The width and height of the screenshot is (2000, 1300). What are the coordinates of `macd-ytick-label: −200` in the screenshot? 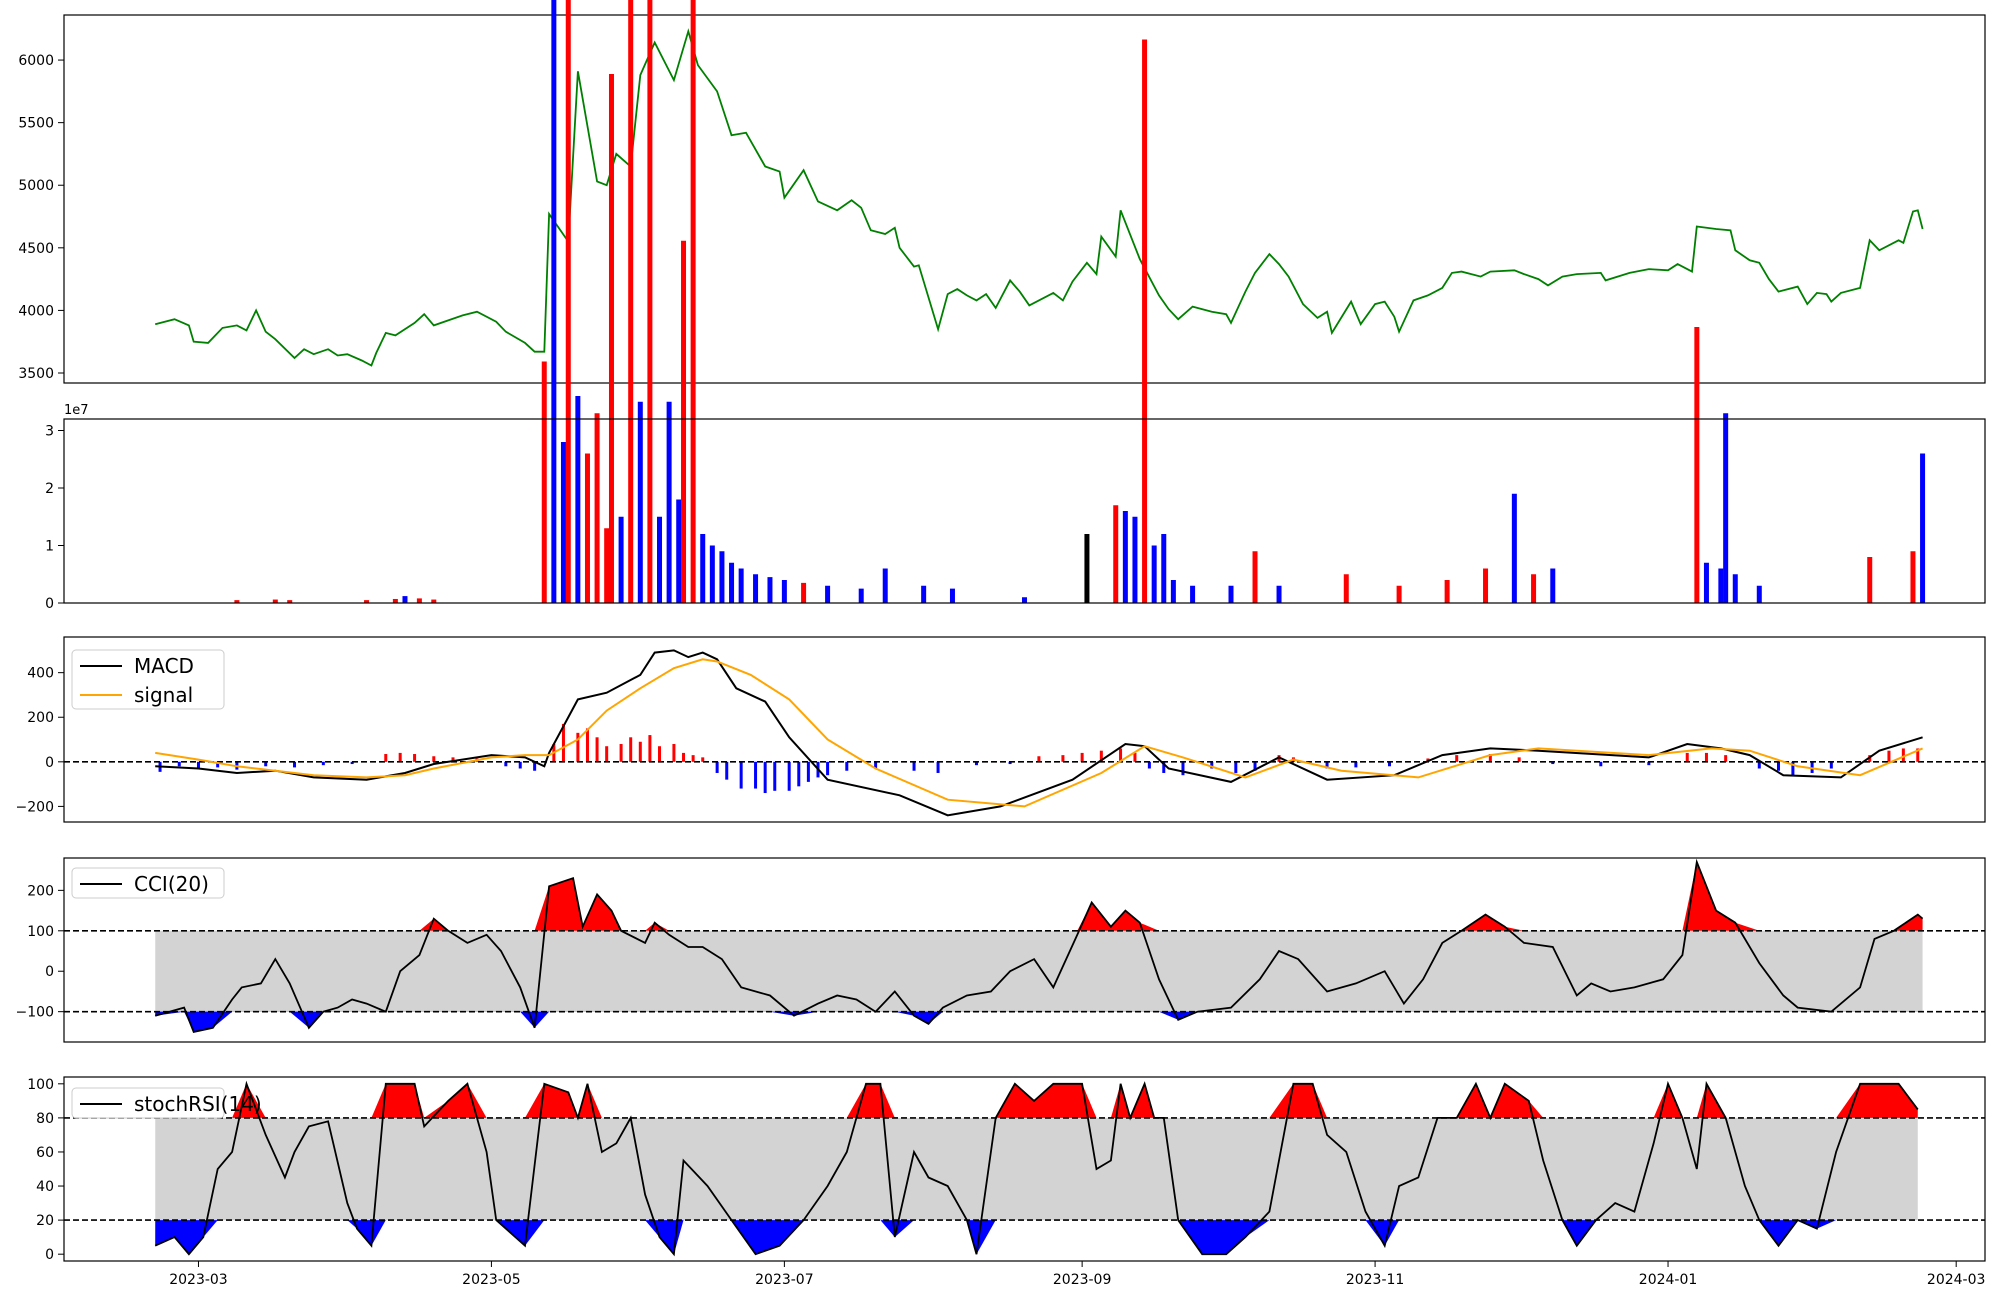 It's located at (35, 807).